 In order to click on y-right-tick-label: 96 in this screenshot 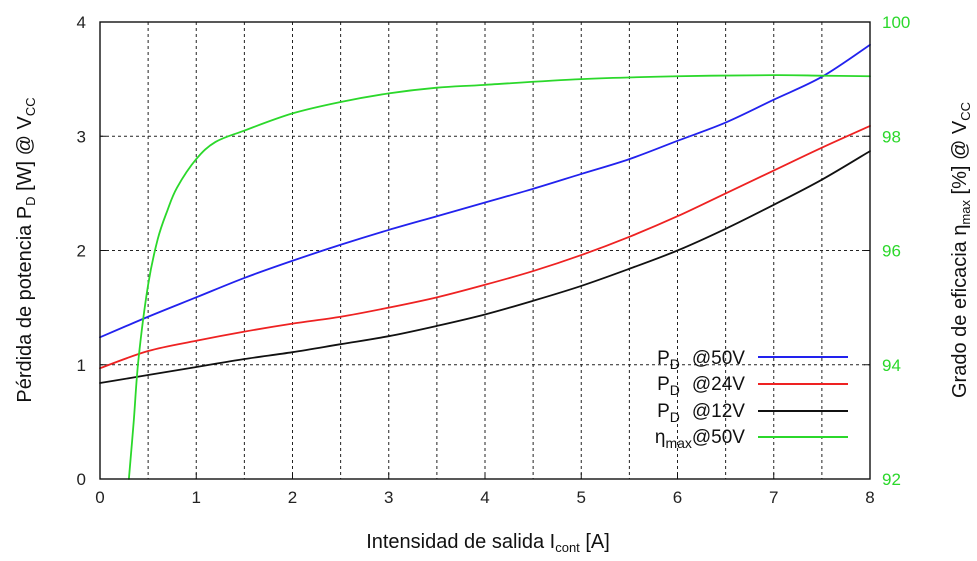, I will do `click(891, 251)`.